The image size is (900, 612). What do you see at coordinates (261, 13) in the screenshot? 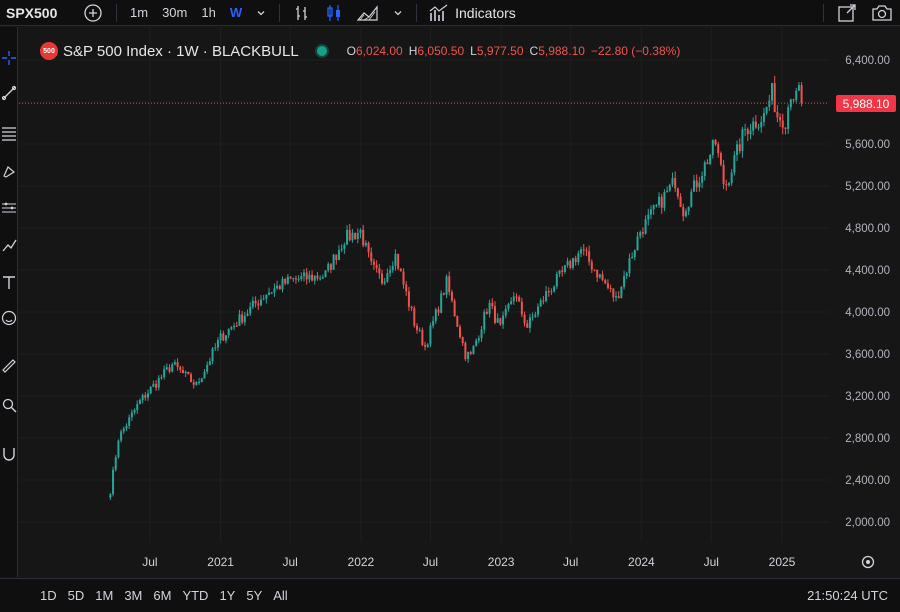
I see `interval-dropdown-button` at bounding box center [261, 13].